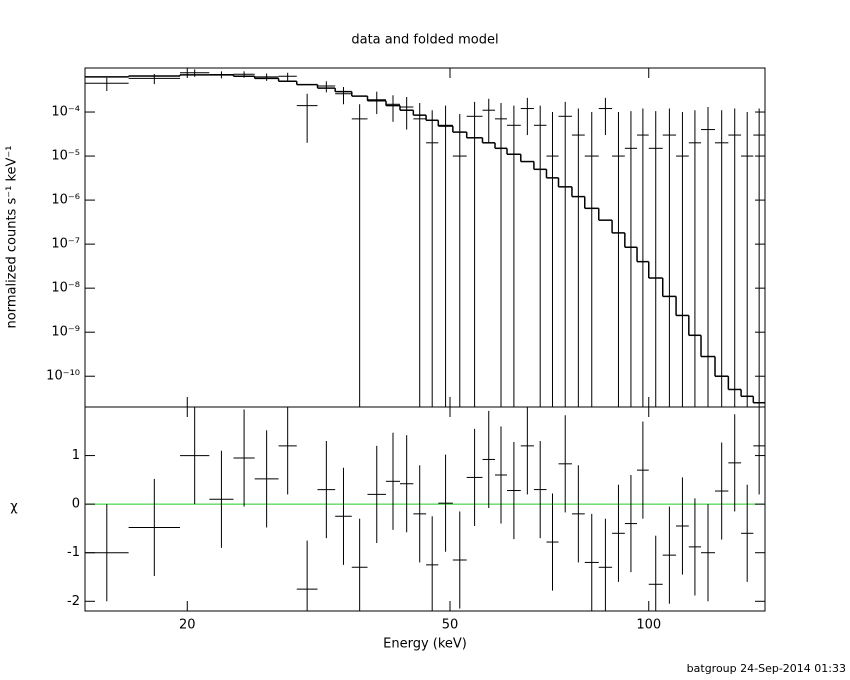 This screenshot has height=680, width=850. I want to click on y-tick-label: 0, so click(76, 504).